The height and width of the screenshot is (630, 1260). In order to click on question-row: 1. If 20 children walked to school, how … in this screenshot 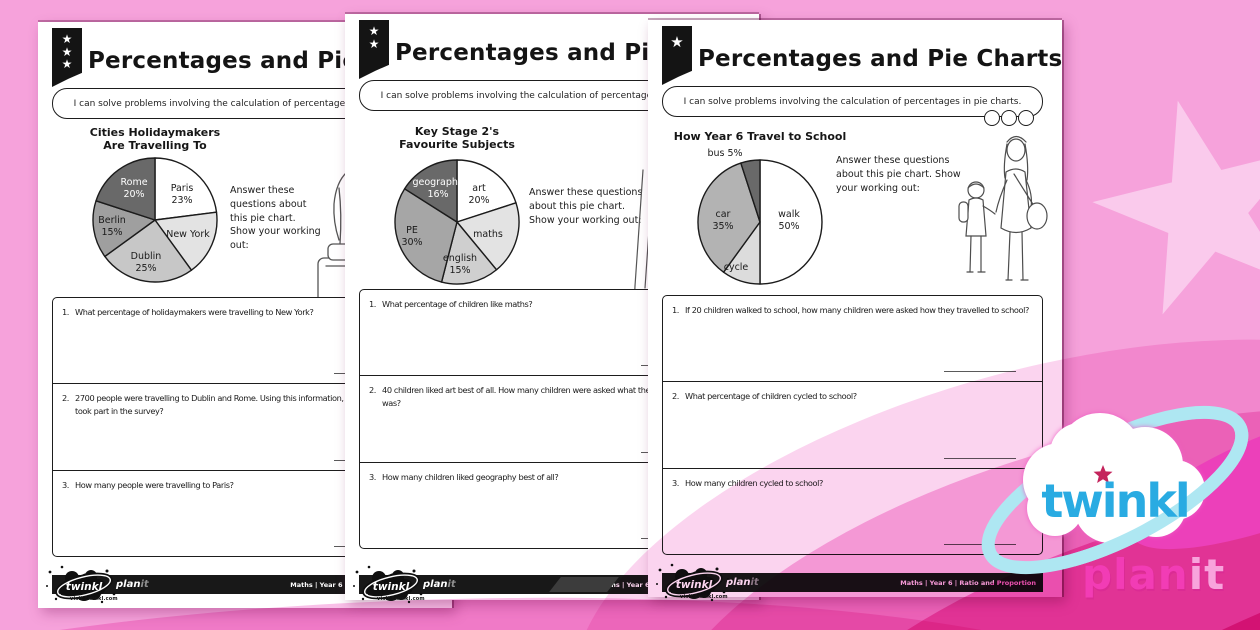, I will do `click(852, 338)`.